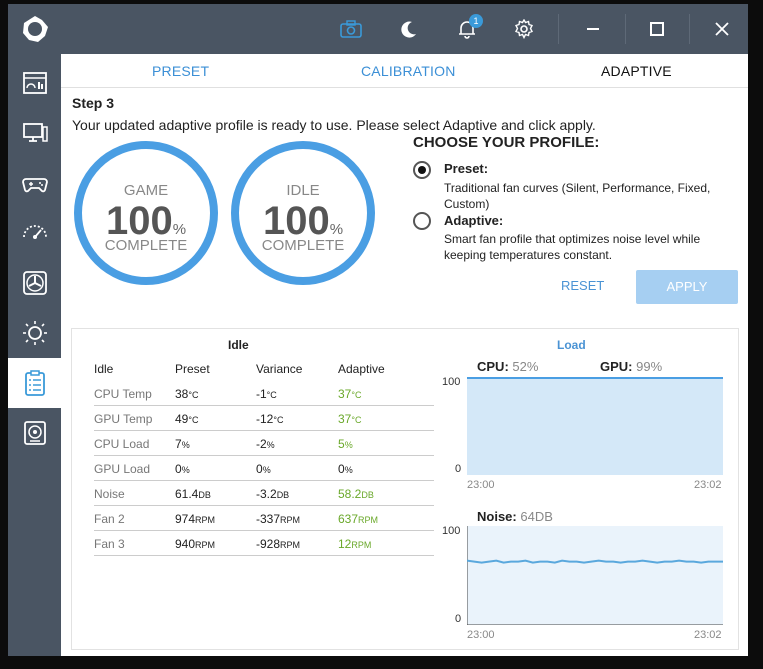 This screenshot has height=669, width=763. Describe the element at coordinates (122, 444) in the screenshot. I see `metric-name: CPU Load` at that location.